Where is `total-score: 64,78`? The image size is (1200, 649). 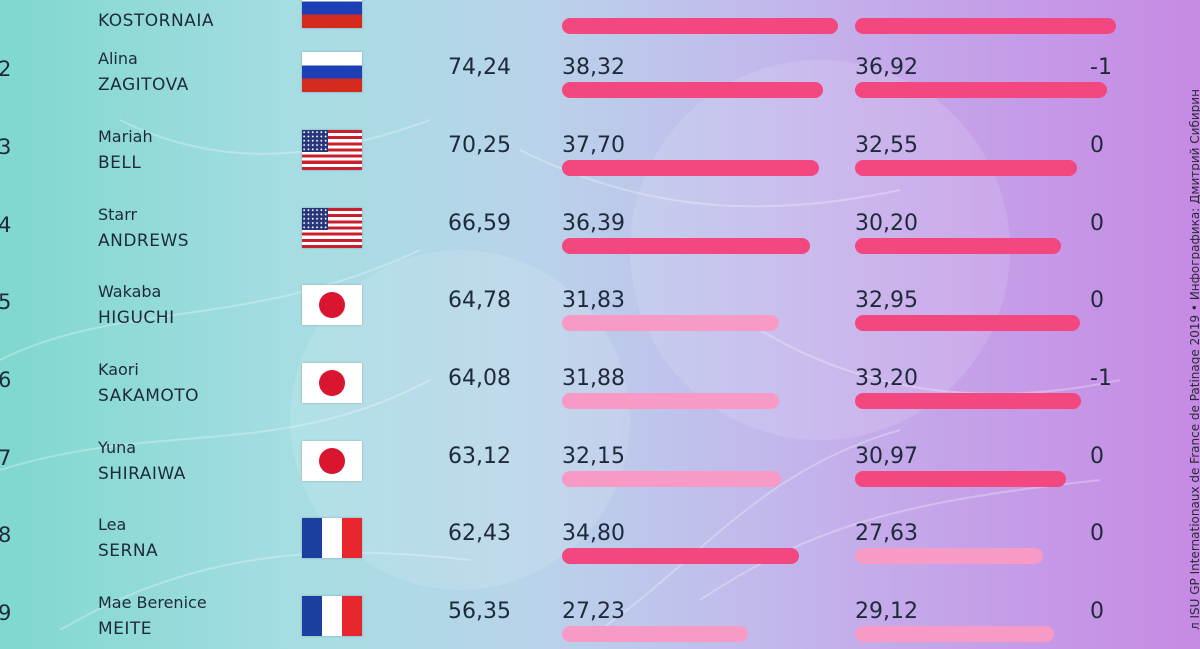
total-score: 64,78 is located at coordinates (479, 300).